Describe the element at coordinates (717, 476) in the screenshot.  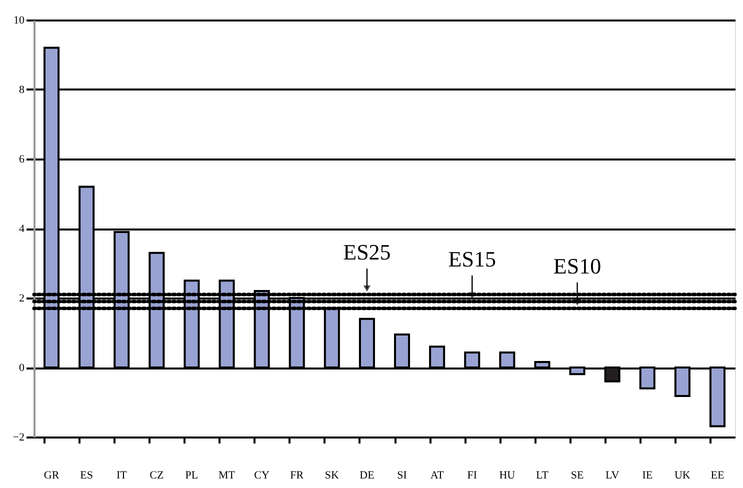
I see `x-tick-label: EE` at that location.